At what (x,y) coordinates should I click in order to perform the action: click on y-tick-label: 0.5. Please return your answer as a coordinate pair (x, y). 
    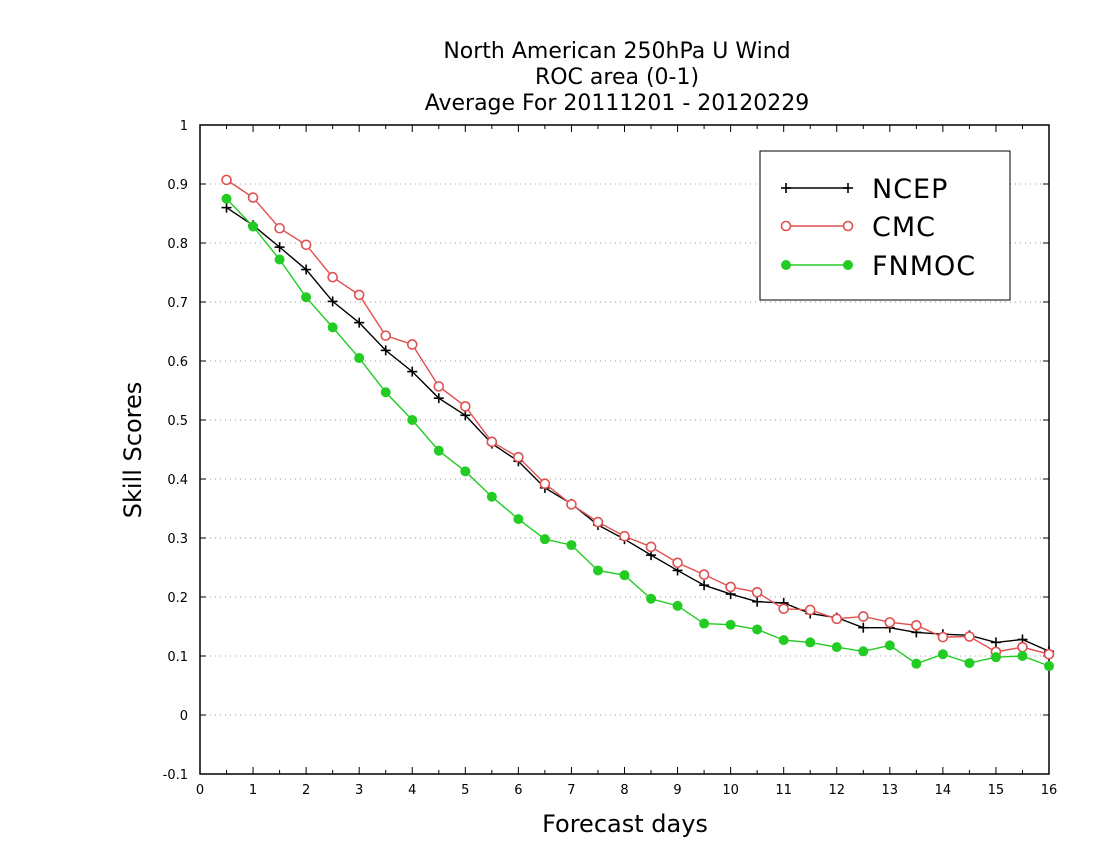
    Looking at the image, I should click on (177, 421).